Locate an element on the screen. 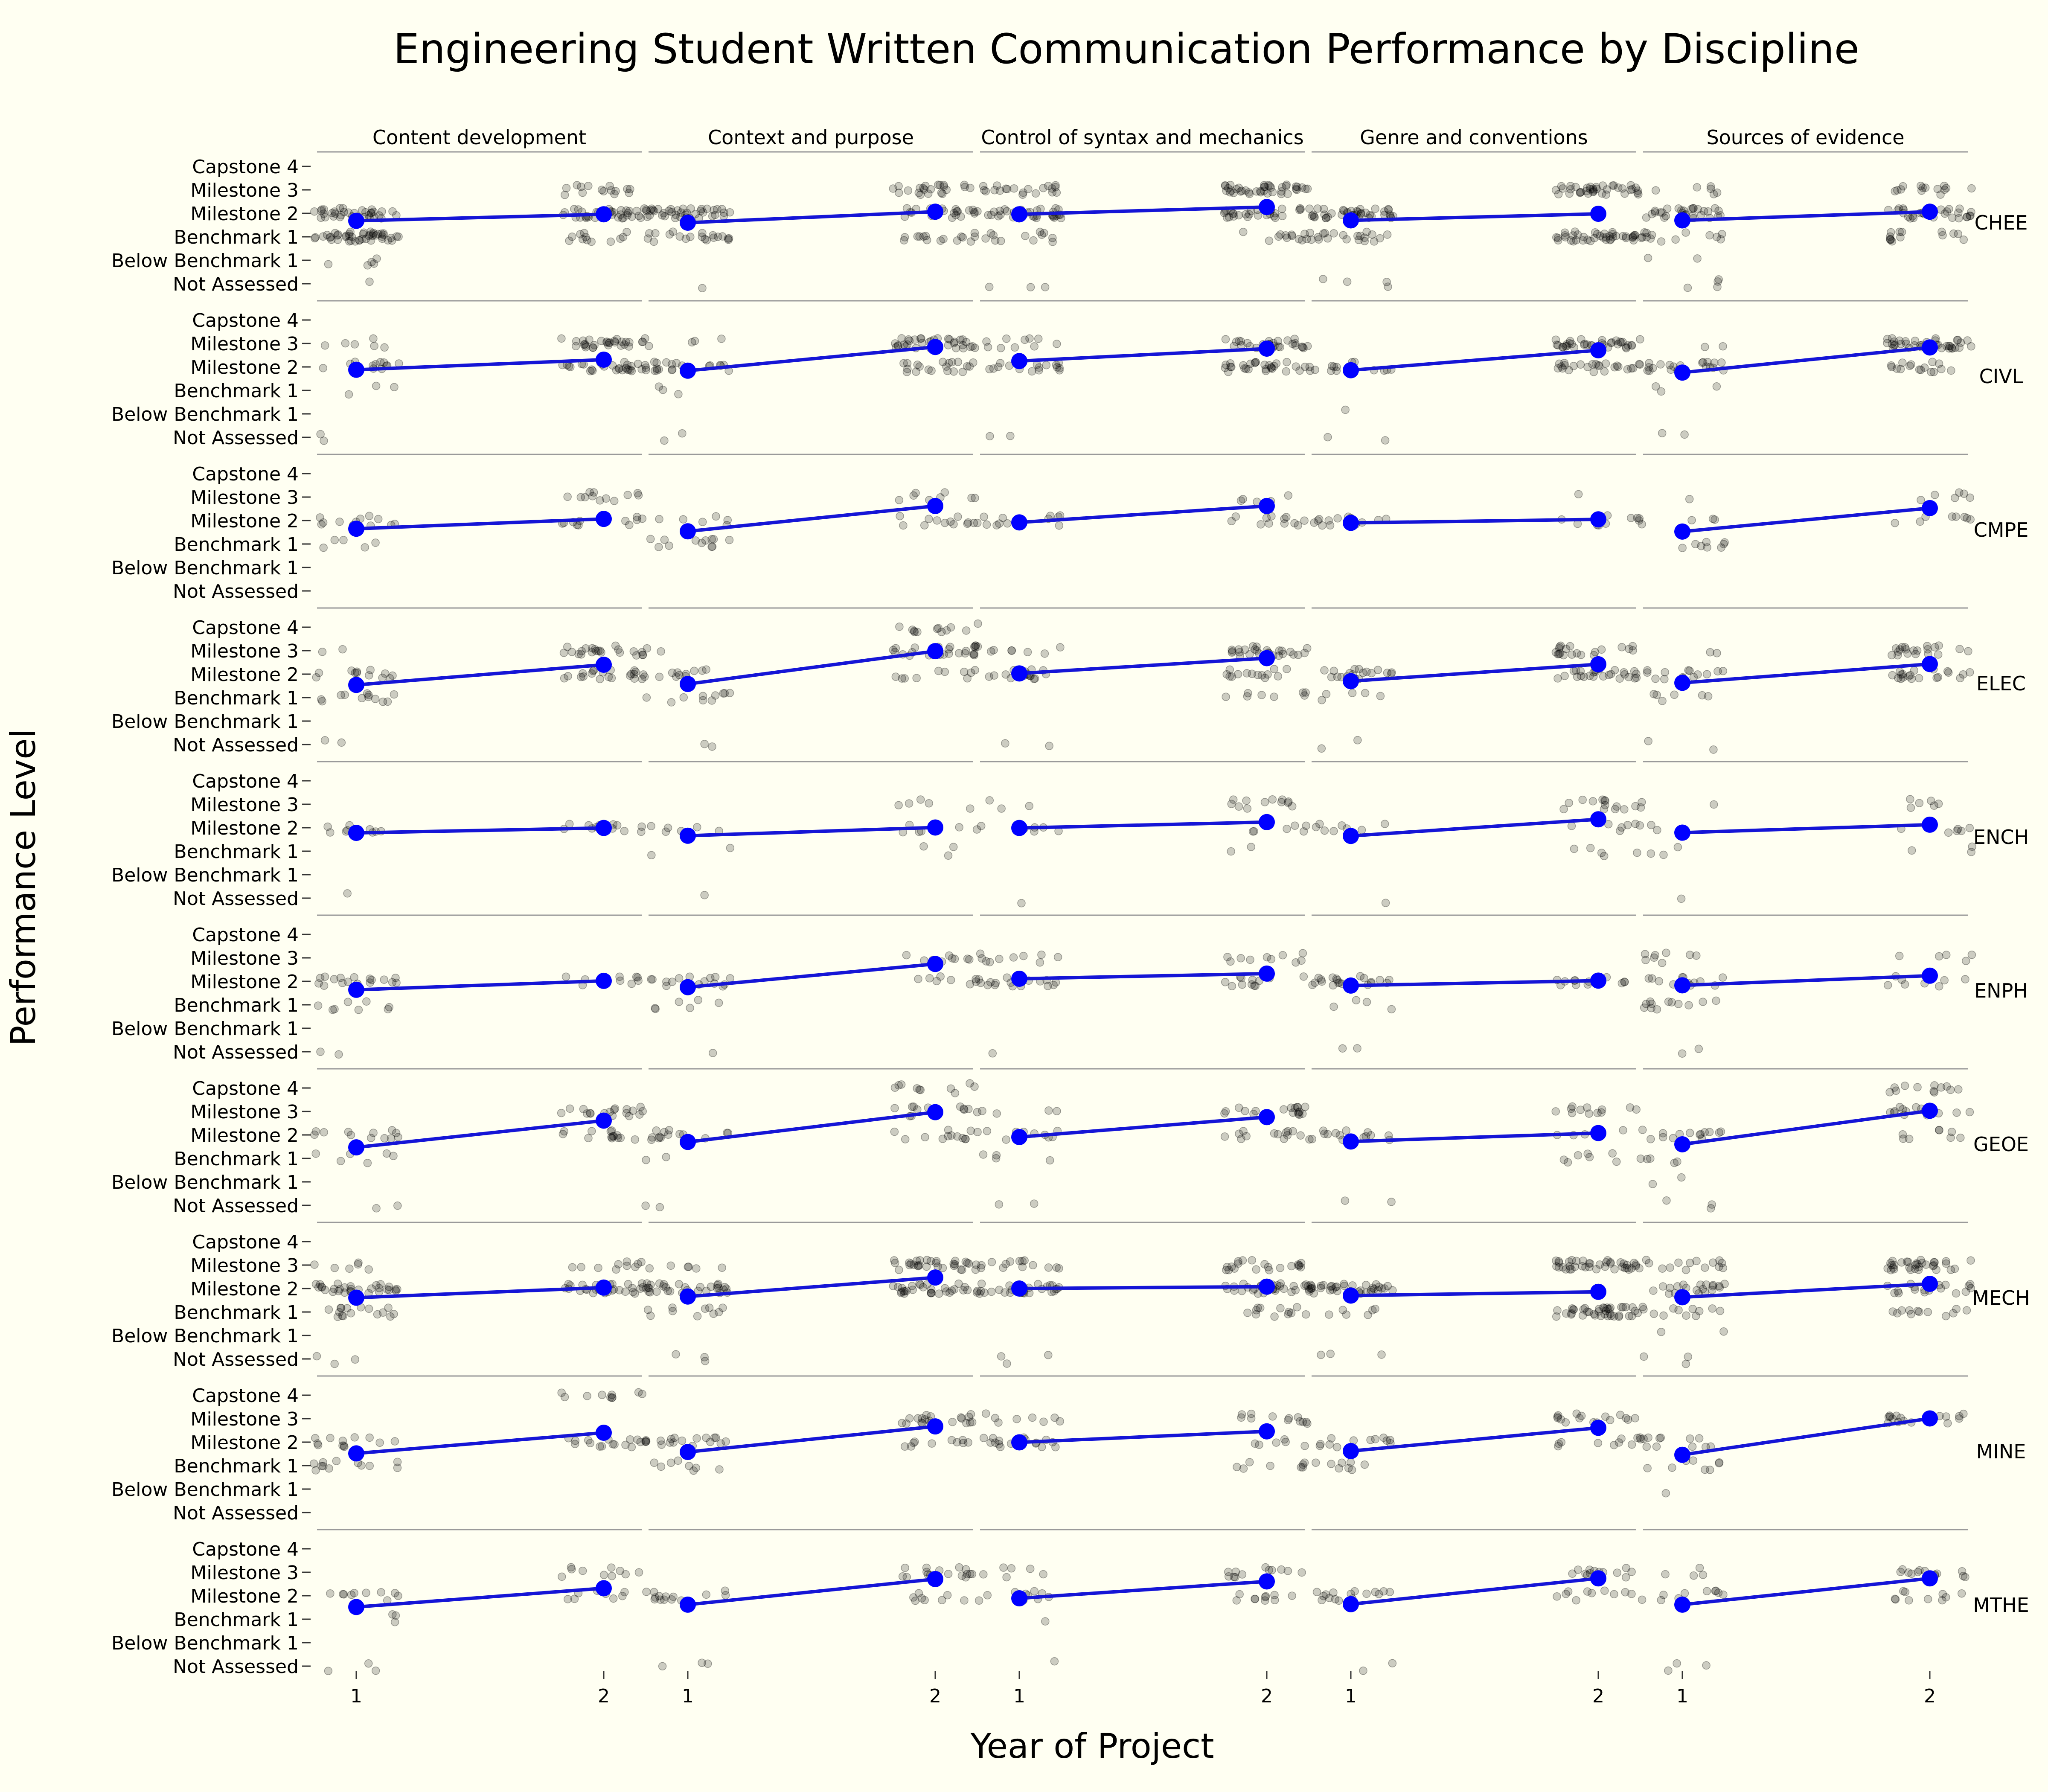 This screenshot has height=1792, width=2048. mean-point is located at coordinates (356, 220).